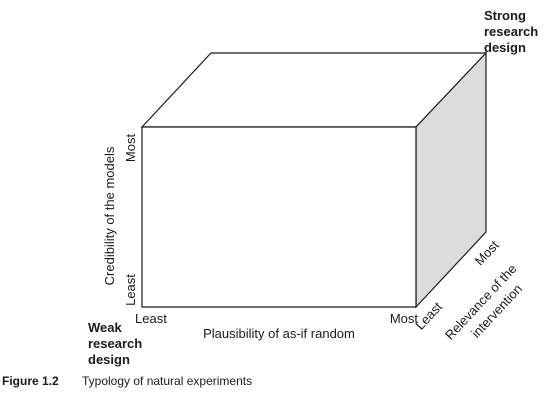 The height and width of the screenshot is (411, 556). I want to click on strong-design-line-3: design, so click(505, 47).